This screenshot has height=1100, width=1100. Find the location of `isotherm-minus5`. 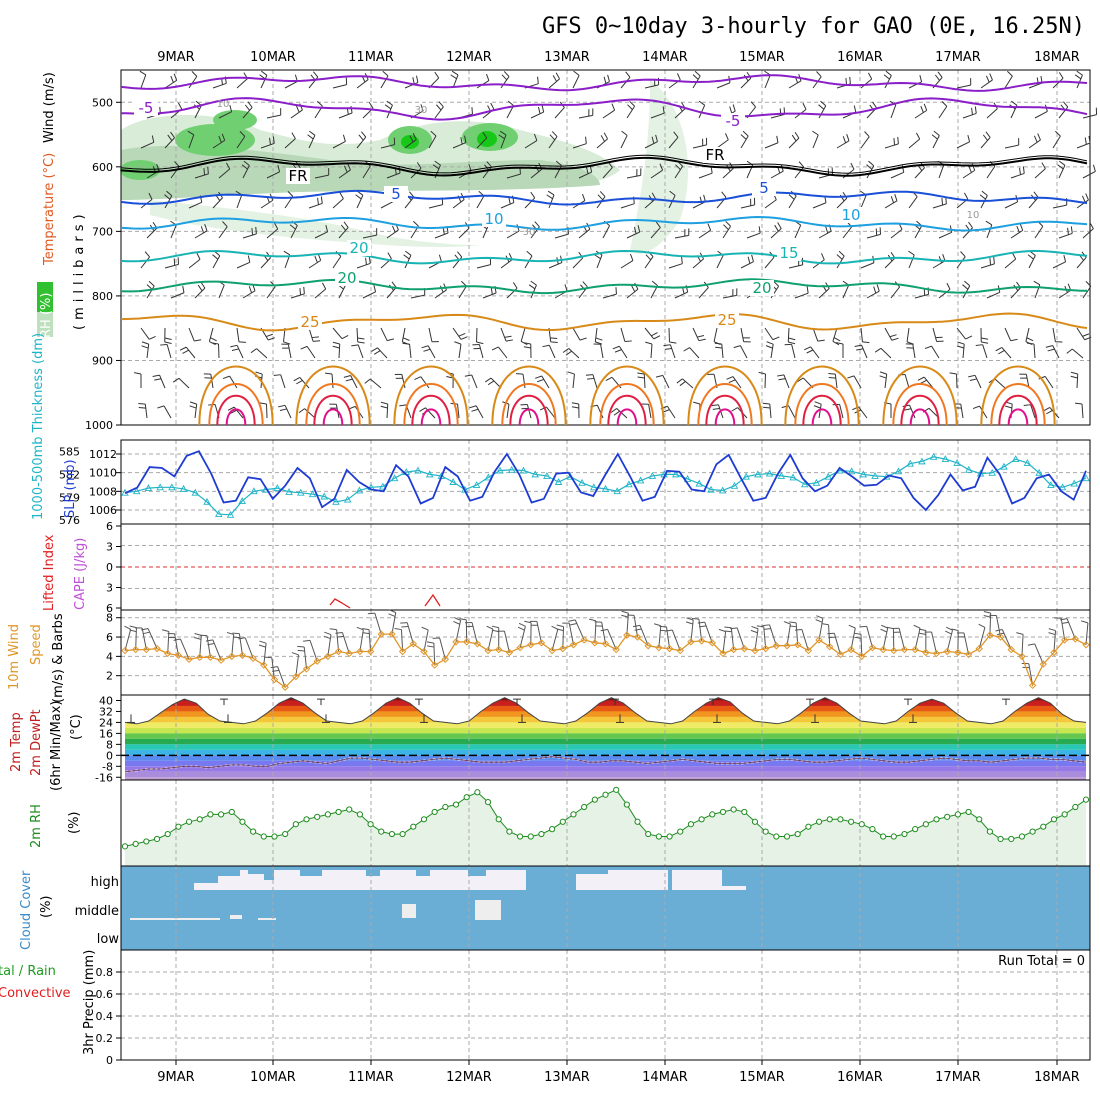

isotherm-minus5 is located at coordinates (604, 109).